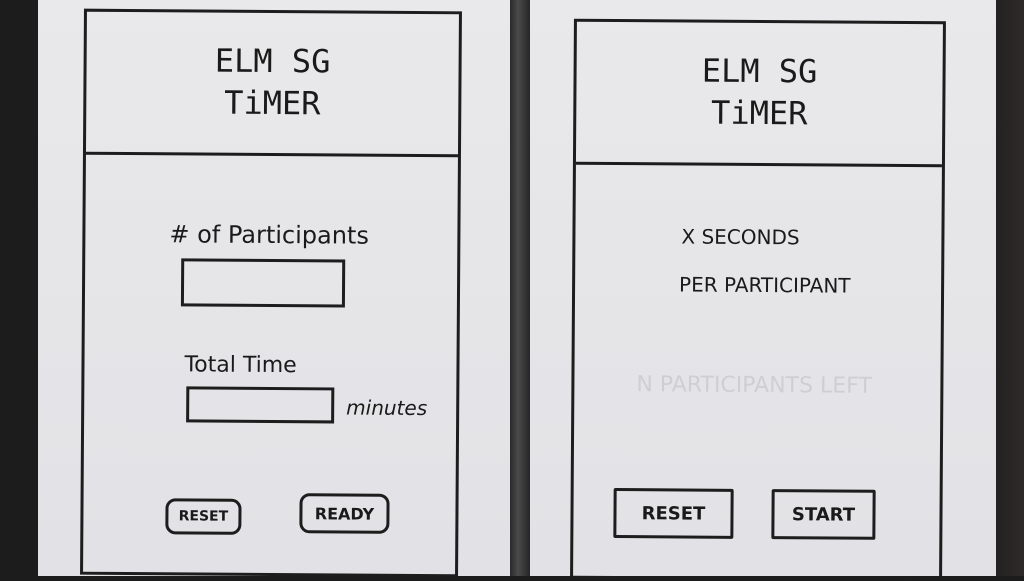 Image resolution: width=1024 pixels, height=581 pixels. I want to click on start-button: START, so click(823, 514).